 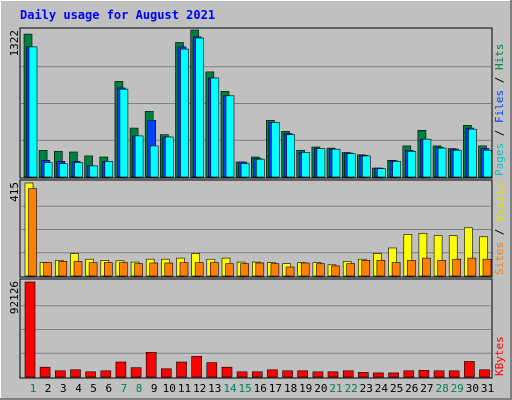 What do you see at coordinates (457, 388) in the screenshot?
I see `x-axis-label-29: 29` at bounding box center [457, 388].